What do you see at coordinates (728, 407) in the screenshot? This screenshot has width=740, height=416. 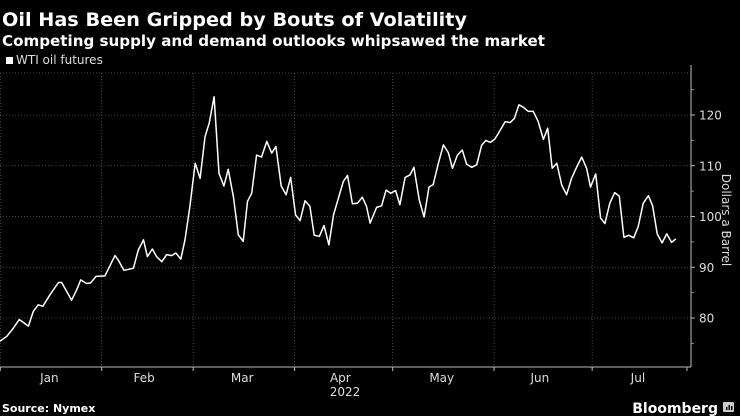 I see `bloomberg-logo-icon` at bounding box center [728, 407].